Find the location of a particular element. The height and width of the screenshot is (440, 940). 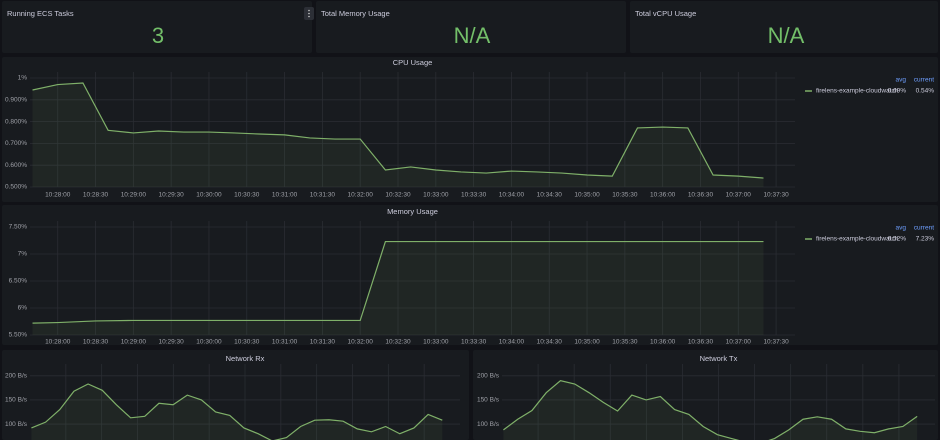

legend-value: 7.23% is located at coordinates (925, 239).